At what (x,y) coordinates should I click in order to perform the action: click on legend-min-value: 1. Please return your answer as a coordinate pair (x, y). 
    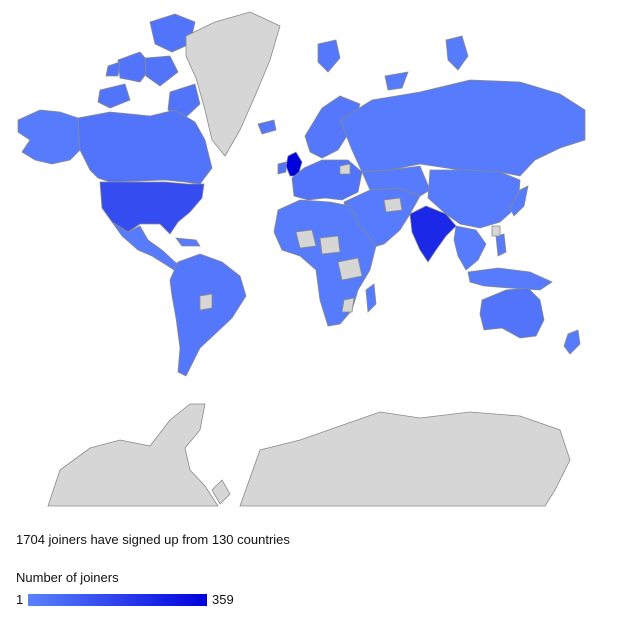
    Looking at the image, I should click on (20, 599).